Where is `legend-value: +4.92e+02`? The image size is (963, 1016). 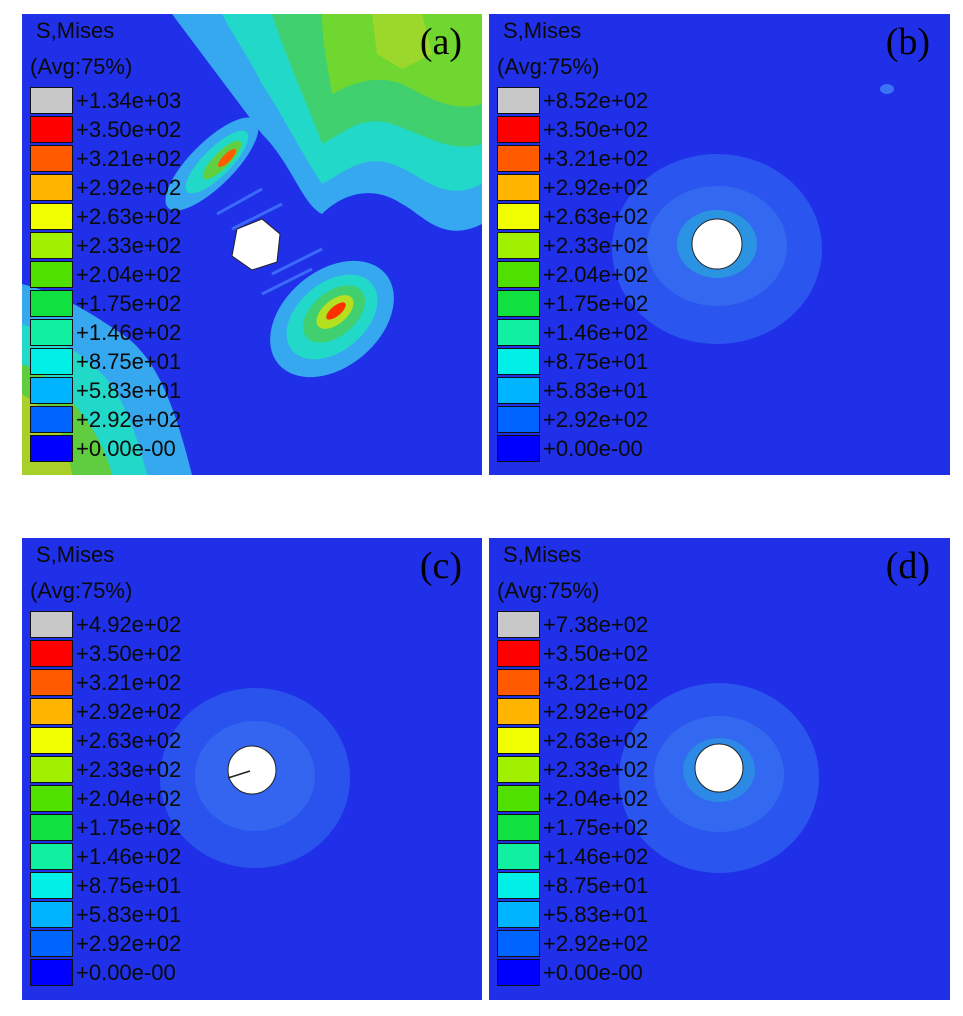
legend-value: +4.92e+02 is located at coordinates (129, 624).